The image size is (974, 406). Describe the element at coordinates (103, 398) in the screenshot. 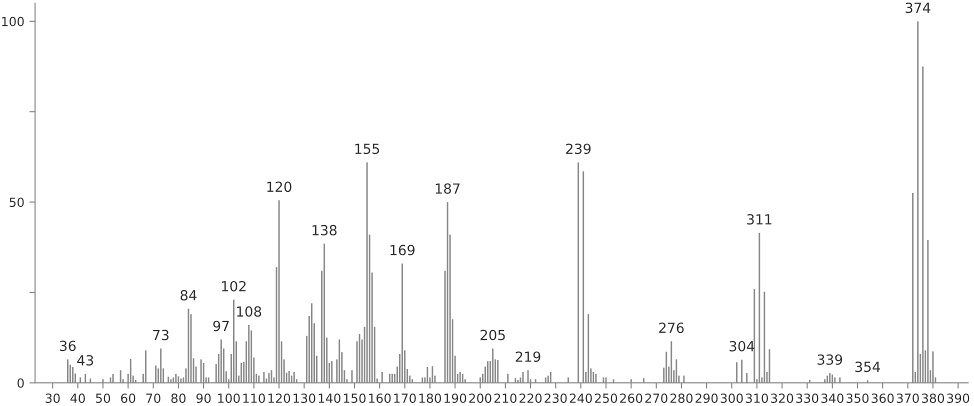

I see `x-tick-label: 50` at that location.